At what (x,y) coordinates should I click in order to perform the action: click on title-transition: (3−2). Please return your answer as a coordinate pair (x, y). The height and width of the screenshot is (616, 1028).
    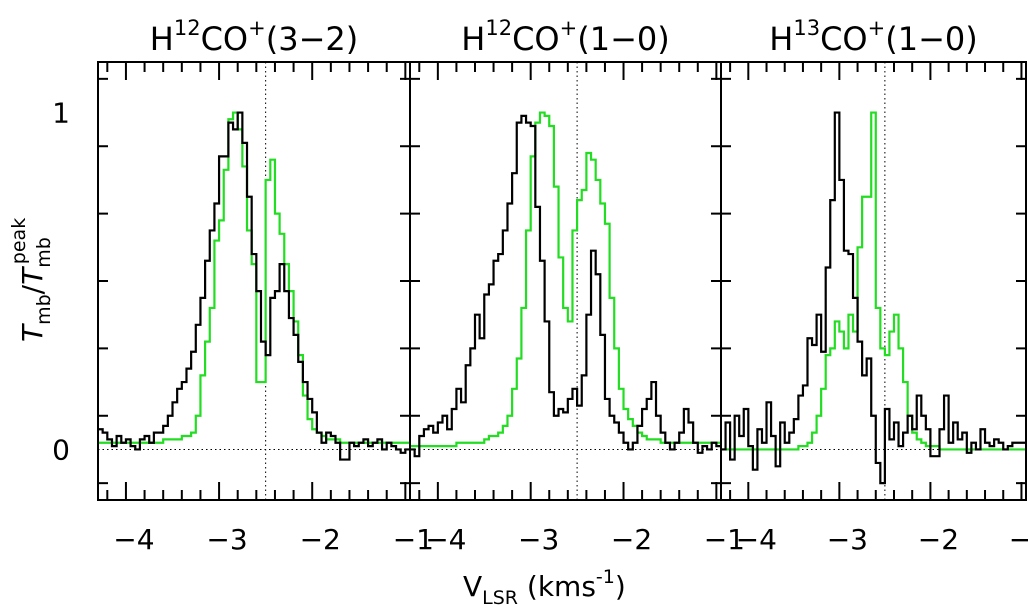
    Looking at the image, I should click on (312, 39).